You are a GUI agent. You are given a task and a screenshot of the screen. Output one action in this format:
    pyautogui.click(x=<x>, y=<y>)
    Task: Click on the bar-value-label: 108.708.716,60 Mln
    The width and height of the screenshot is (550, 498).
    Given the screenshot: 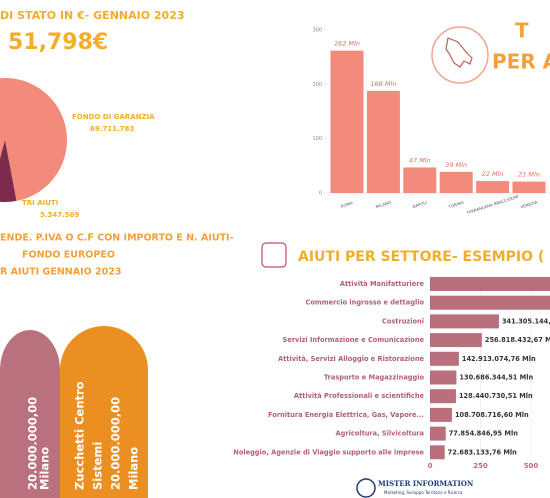 What is the action you would take?
    pyautogui.click(x=492, y=415)
    